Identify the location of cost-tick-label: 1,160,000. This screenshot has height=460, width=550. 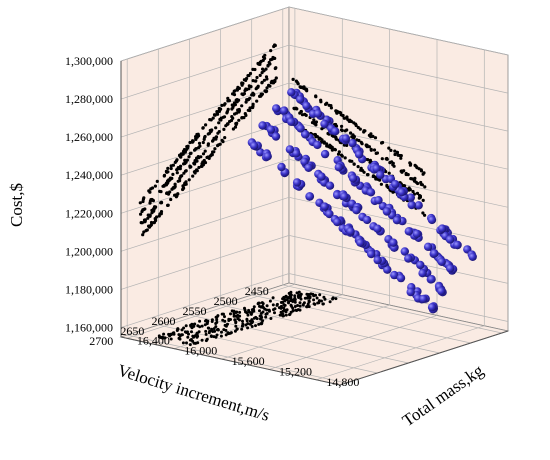
(89, 327).